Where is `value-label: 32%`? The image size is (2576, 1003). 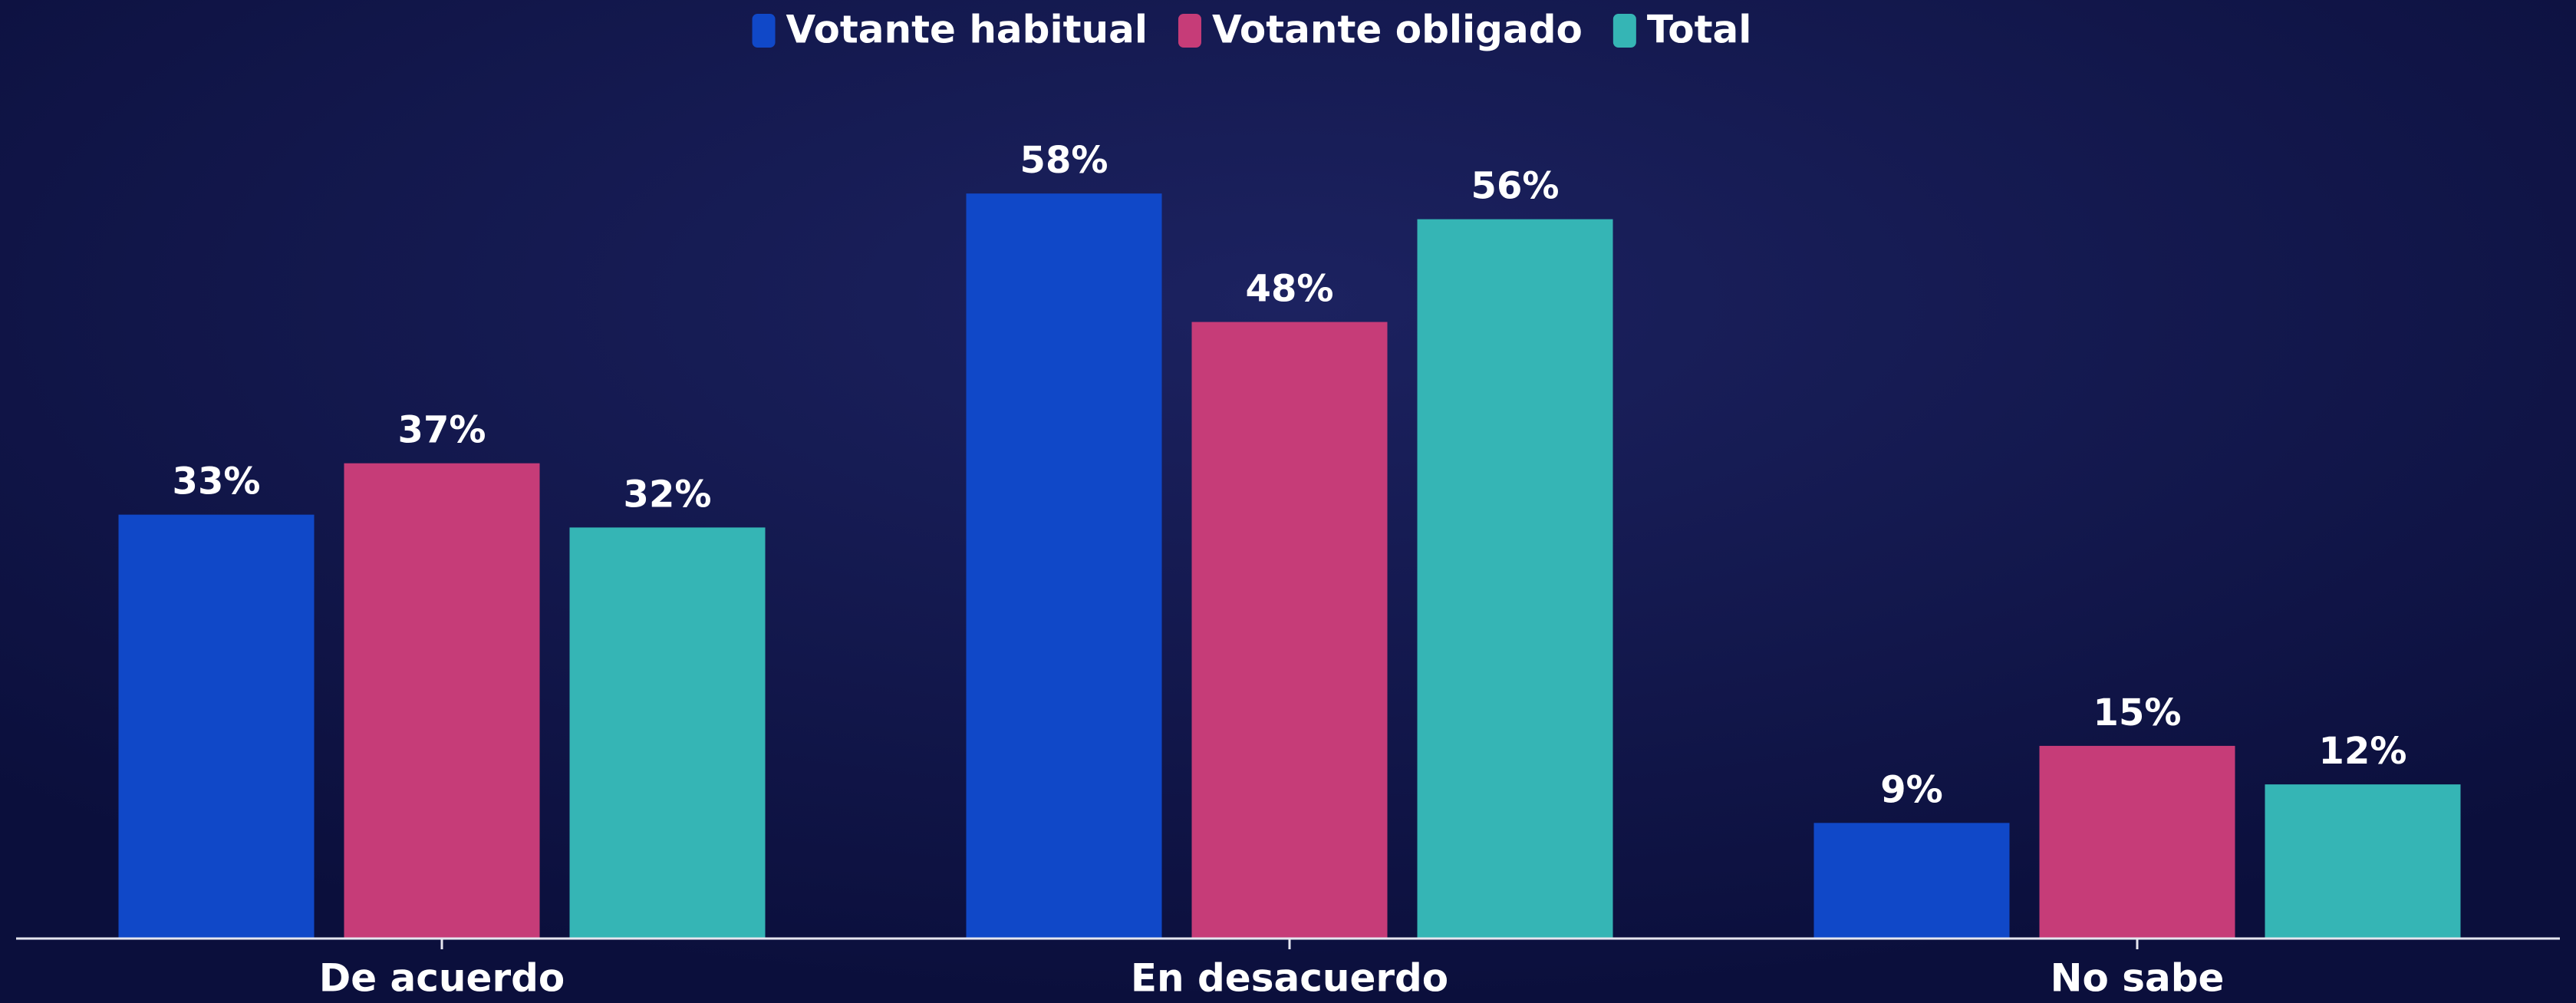
value-label: 32% is located at coordinates (668, 495).